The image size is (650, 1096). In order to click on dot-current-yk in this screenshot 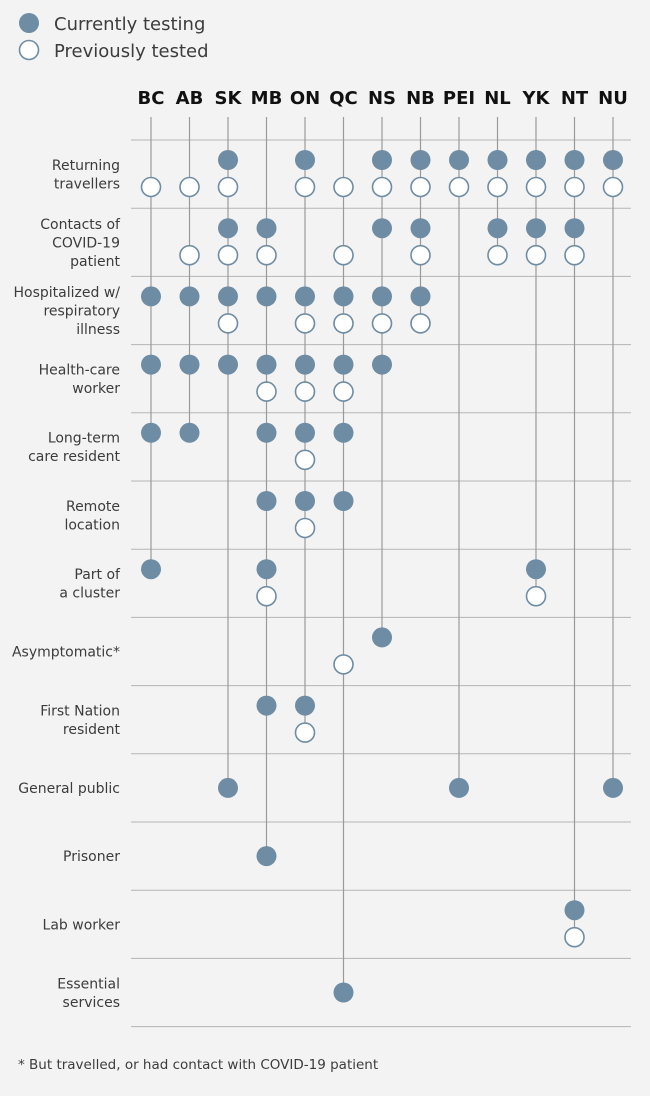, I will do `click(536, 160)`.